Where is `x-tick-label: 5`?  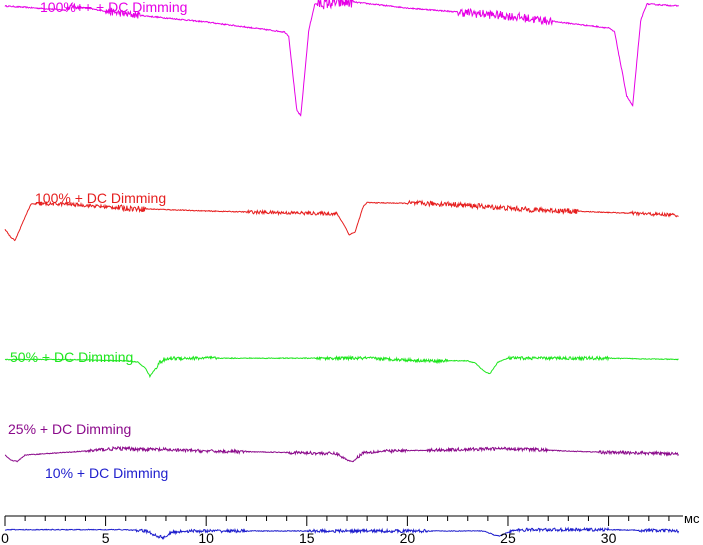 x-tick-label: 5 is located at coordinates (106, 537).